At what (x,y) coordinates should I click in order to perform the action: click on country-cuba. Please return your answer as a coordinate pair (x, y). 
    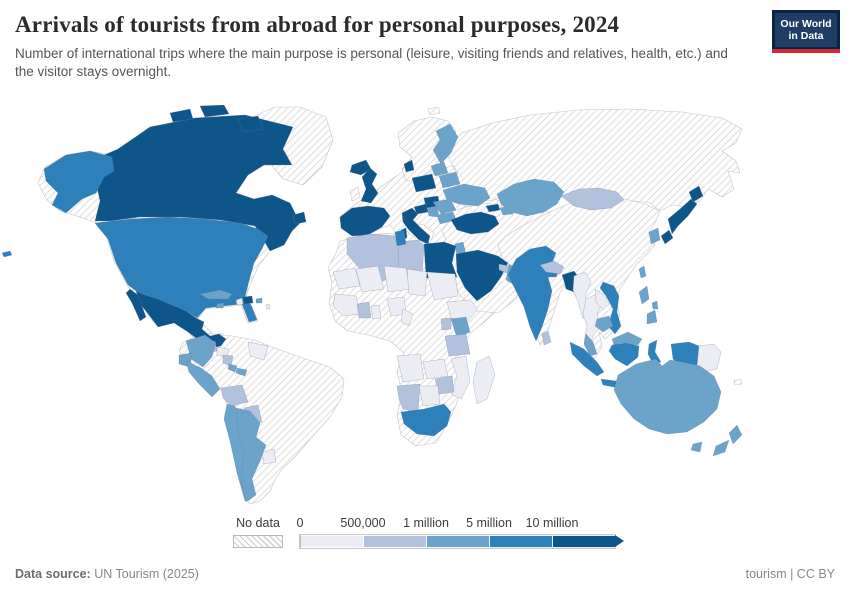
    Looking at the image, I should click on (216, 294).